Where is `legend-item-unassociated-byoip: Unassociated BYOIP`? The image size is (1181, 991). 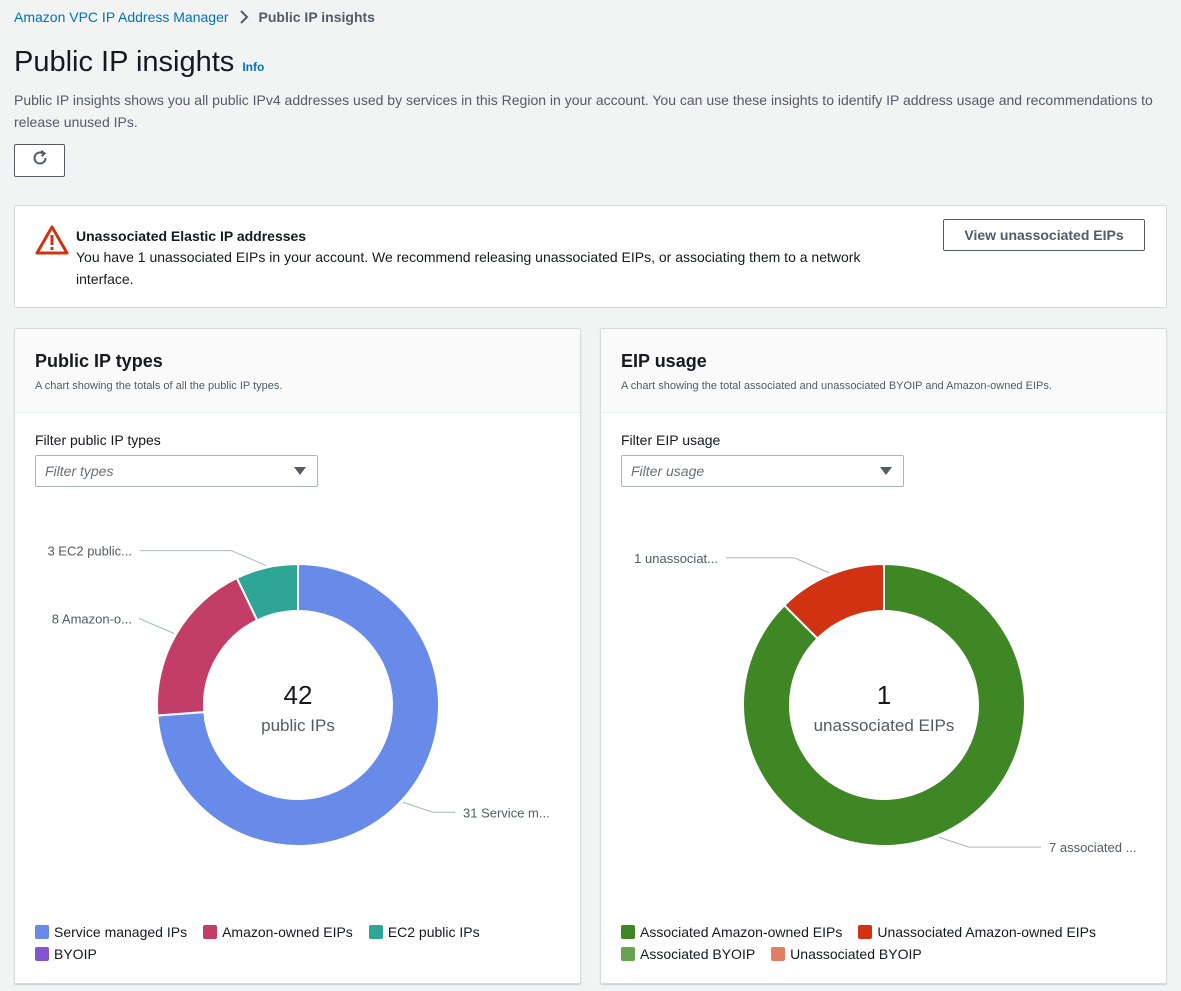
legend-item-unassociated-byoip: Unassociated BYOIP is located at coordinates (846, 954).